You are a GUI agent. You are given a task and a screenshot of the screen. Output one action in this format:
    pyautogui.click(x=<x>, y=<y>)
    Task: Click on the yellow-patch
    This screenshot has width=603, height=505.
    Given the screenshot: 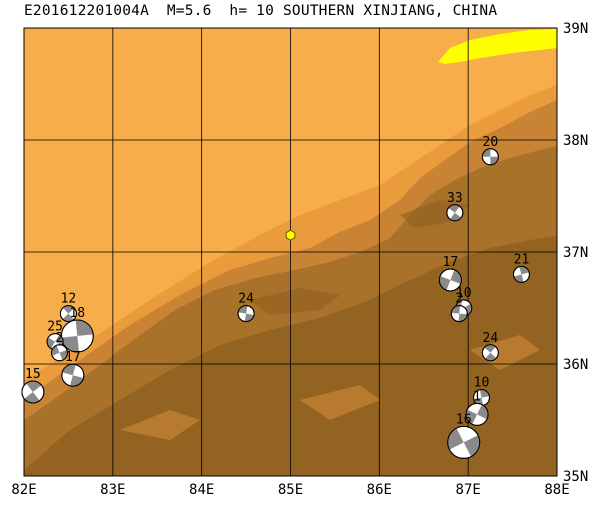 What is the action you would take?
    pyautogui.click(x=497, y=46)
    